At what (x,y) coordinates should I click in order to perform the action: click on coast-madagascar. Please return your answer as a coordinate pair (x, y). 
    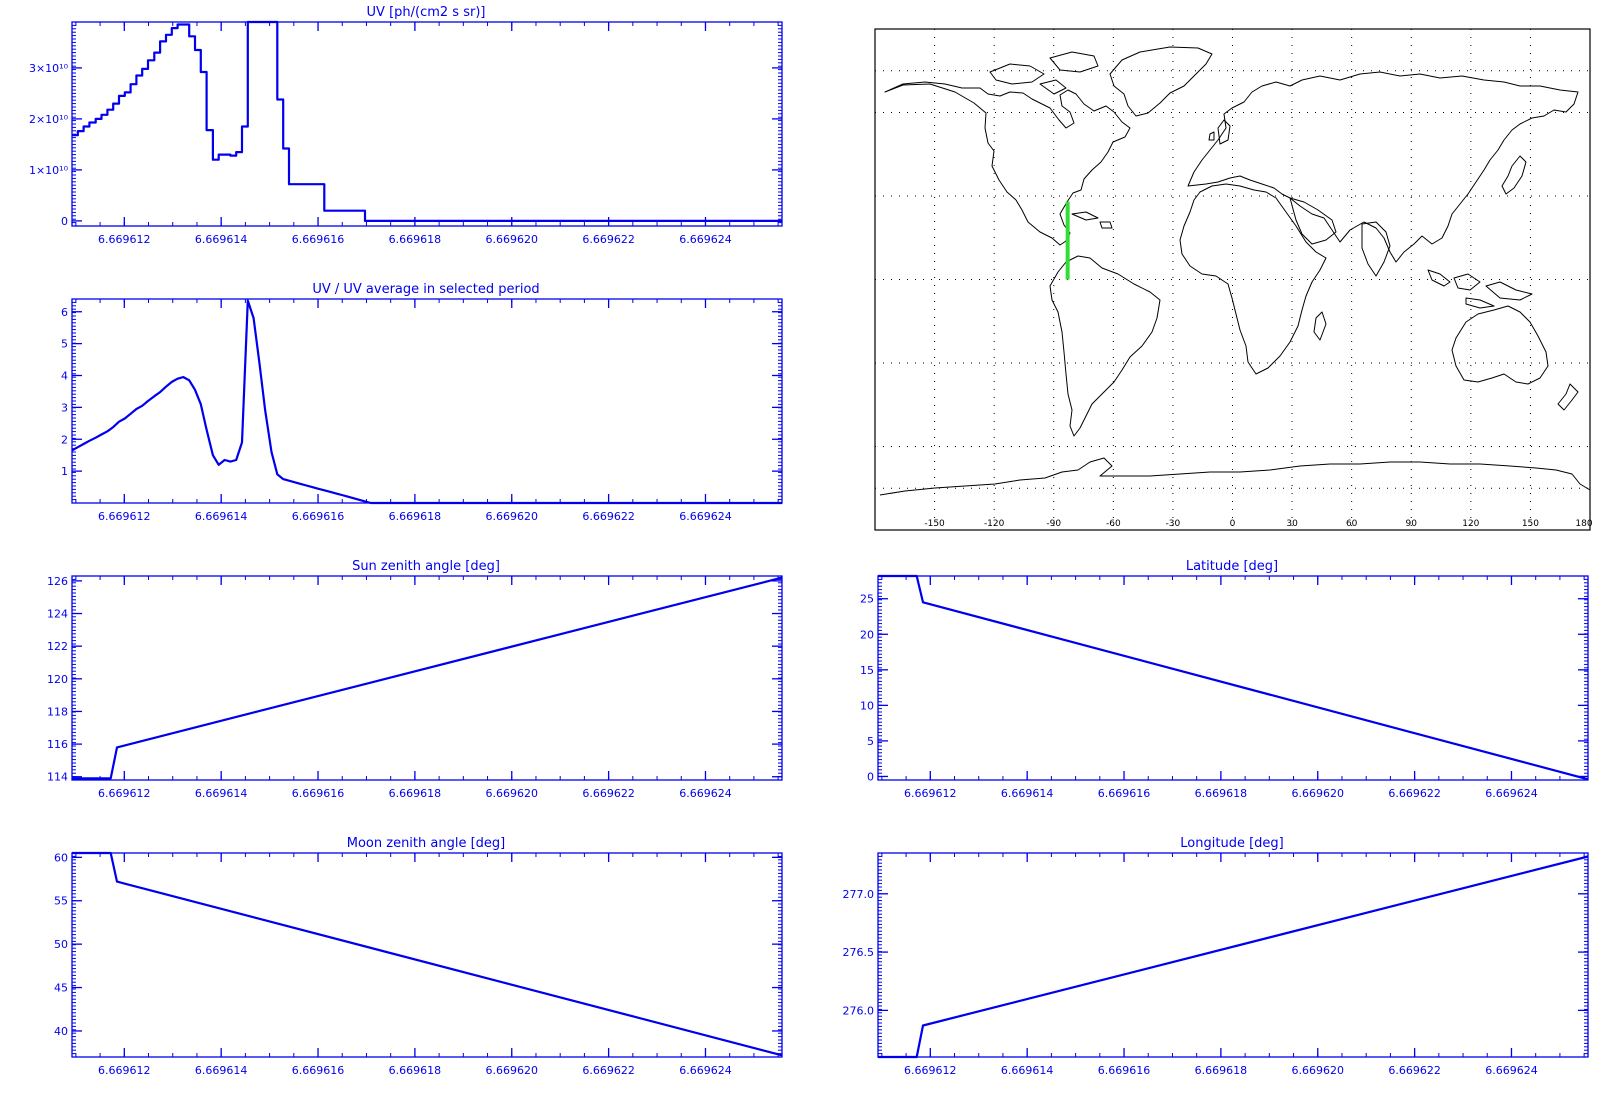
    Looking at the image, I should click on (1320, 326).